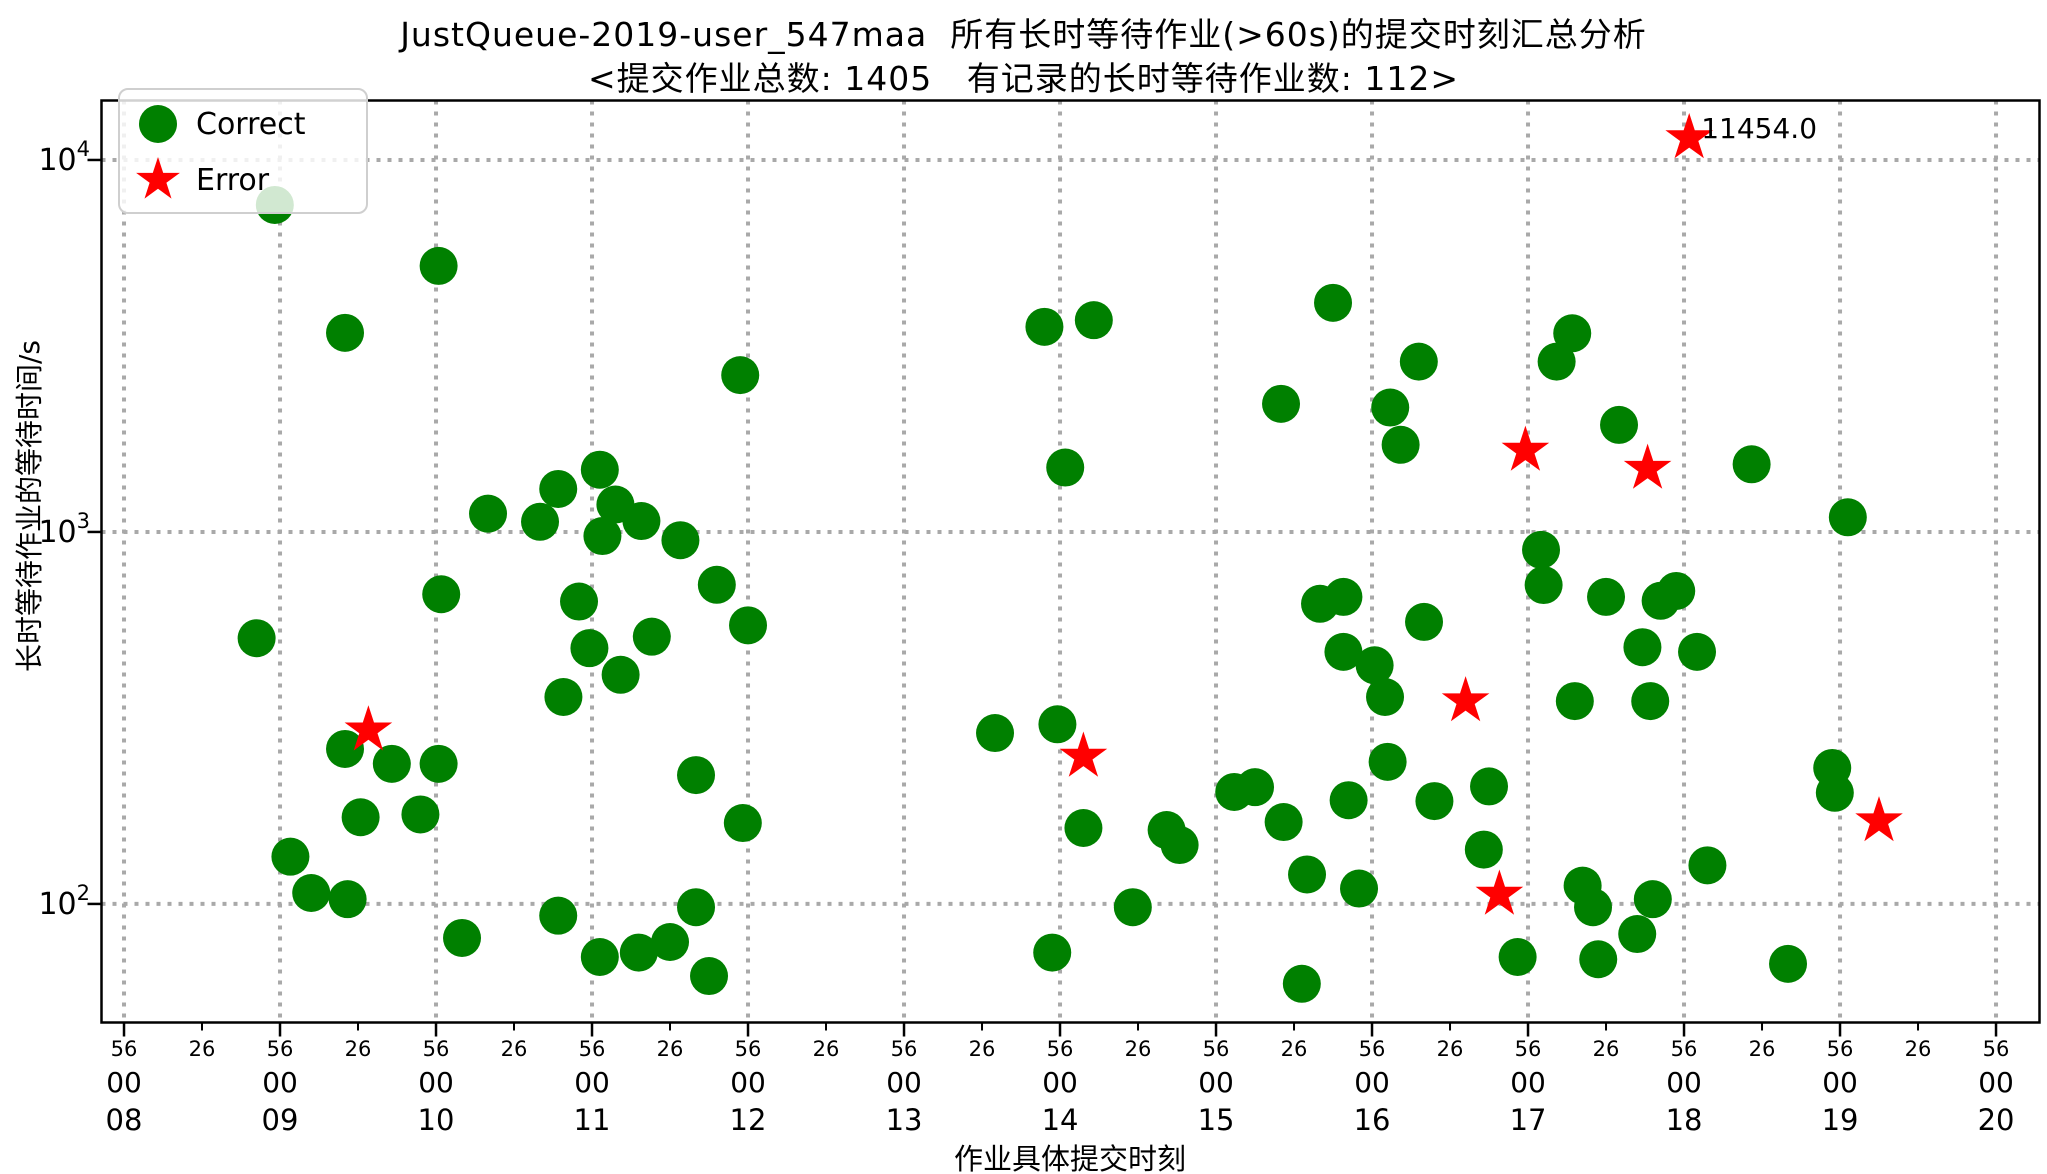  What do you see at coordinates (904, 1120) in the screenshot?
I see `x-tick-hour-label: 13` at bounding box center [904, 1120].